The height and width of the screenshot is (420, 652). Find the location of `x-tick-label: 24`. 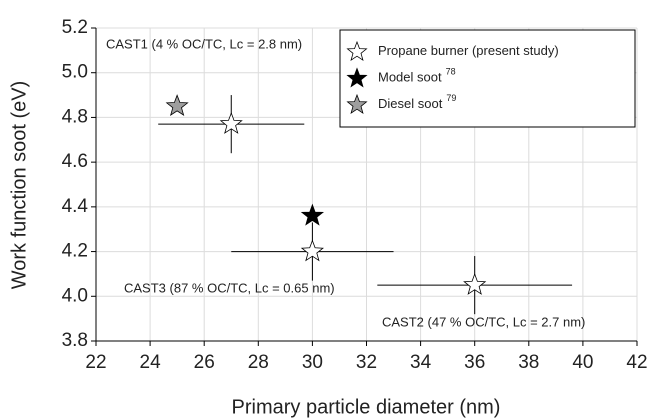

x-tick-label: 24 is located at coordinates (151, 362).